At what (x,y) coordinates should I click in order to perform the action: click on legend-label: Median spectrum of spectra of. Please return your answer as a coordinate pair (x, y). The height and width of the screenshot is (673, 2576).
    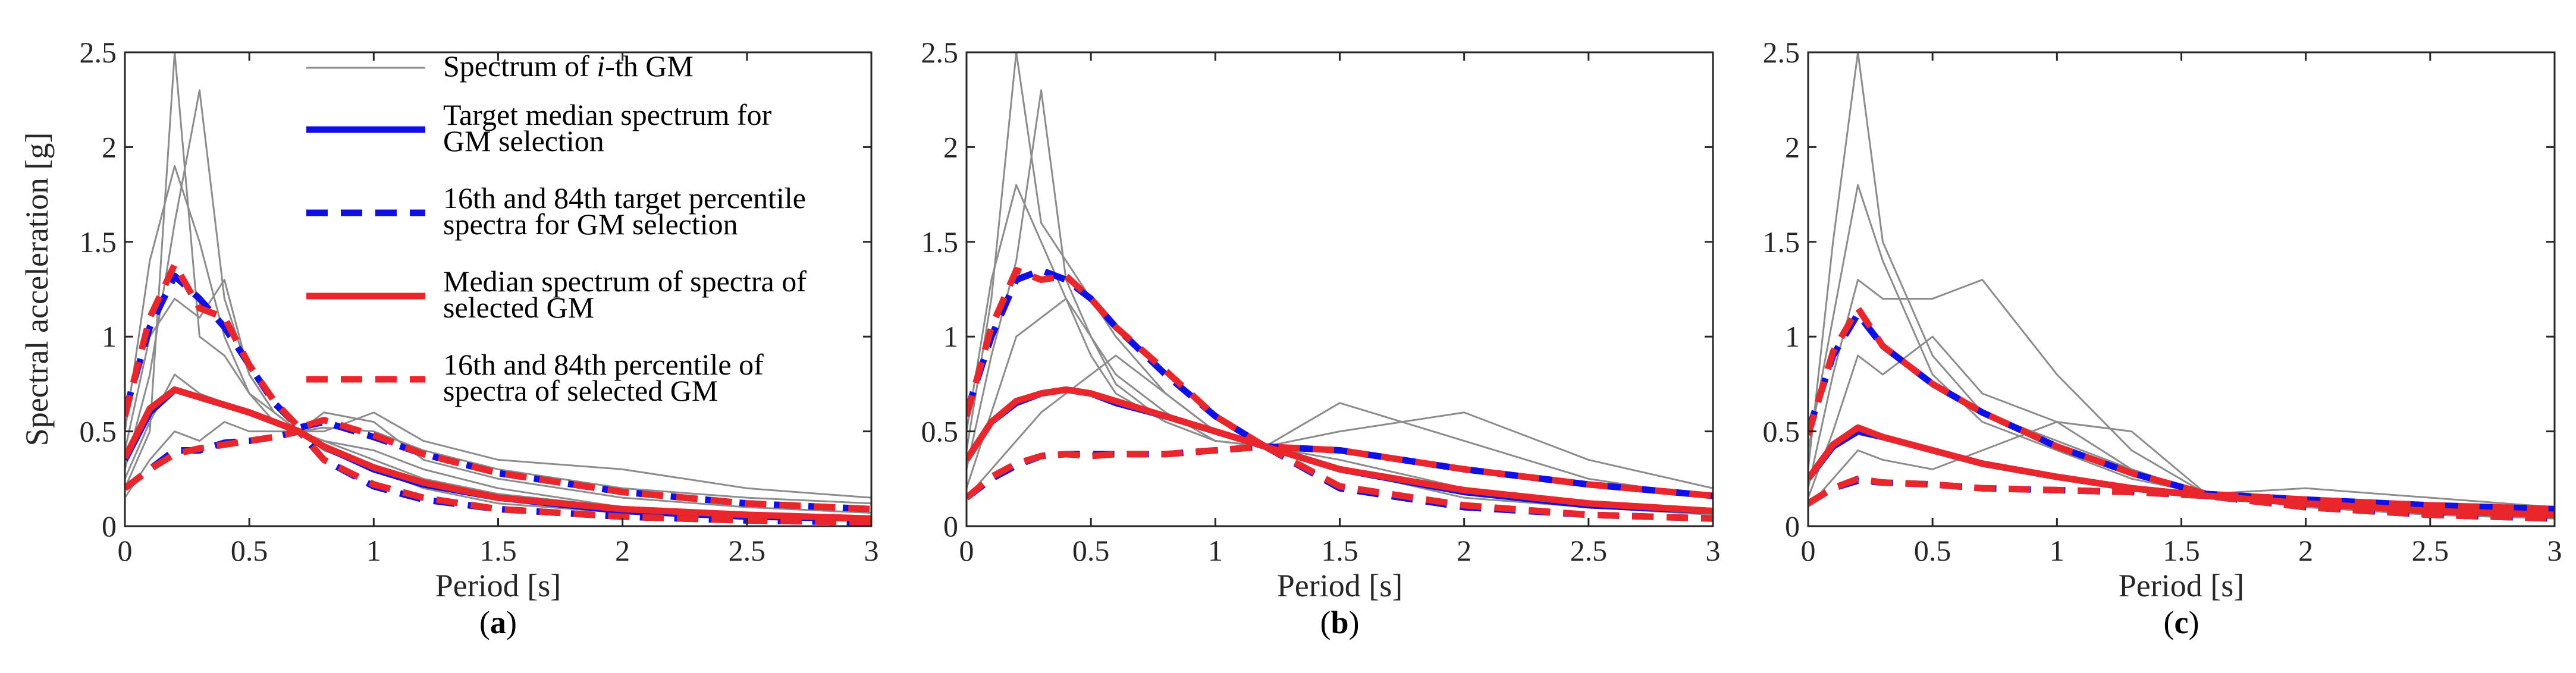
    Looking at the image, I should click on (625, 281).